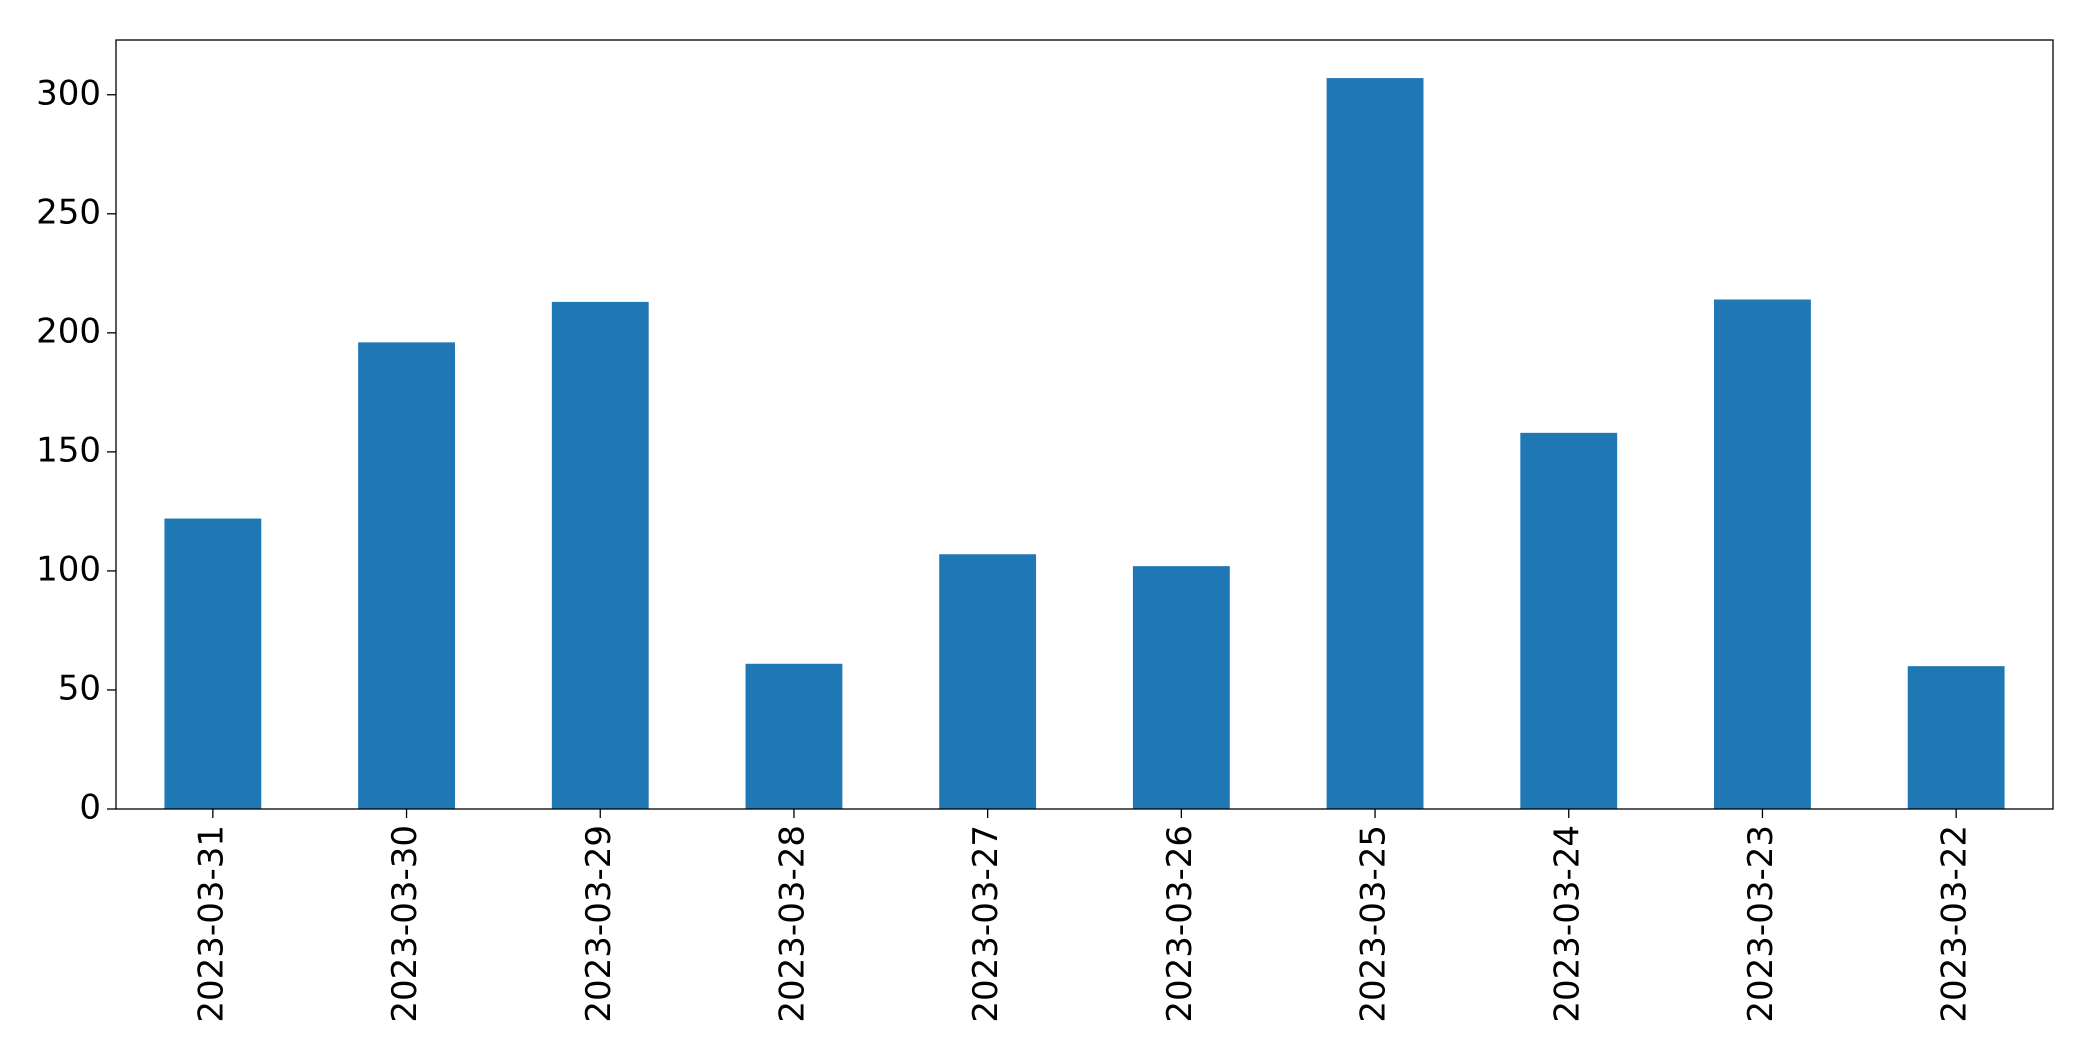 This screenshot has height=1061, width=2093. Describe the element at coordinates (68, 331) in the screenshot. I see `y-tick-label: 200` at that location.